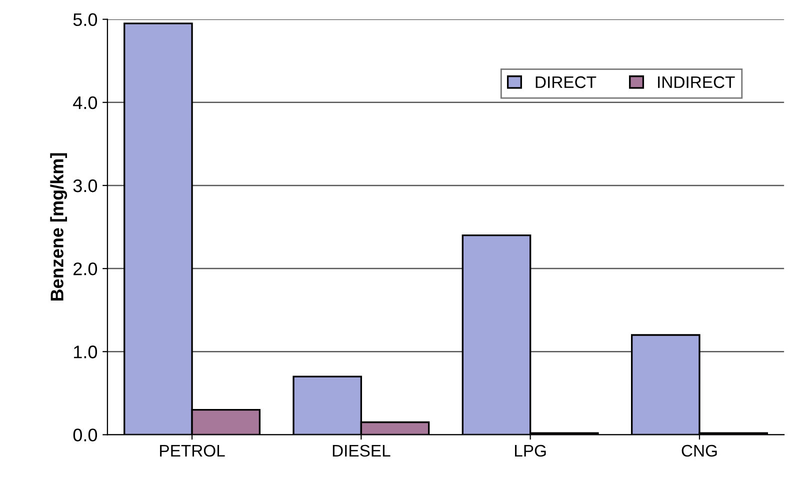  I want to click on y-tick-label: 5.0, so click(85, 19).